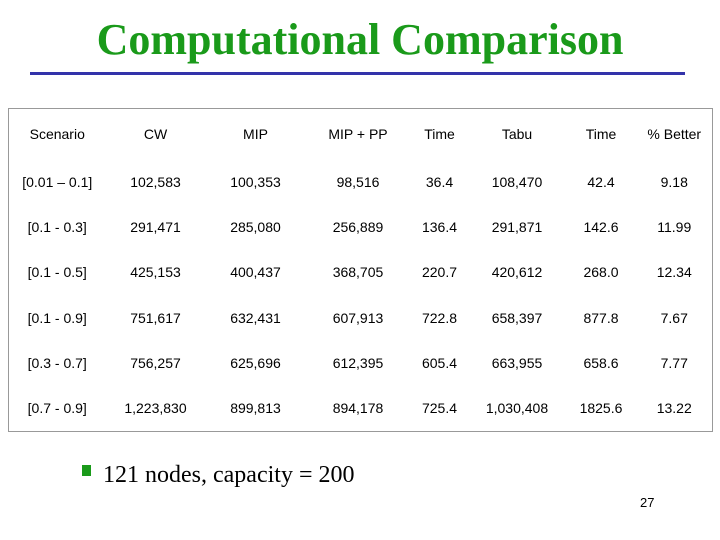 The width and height of the screenshot is (720, 540). I want to click on table-cell: 291,871, so click(517, 227).